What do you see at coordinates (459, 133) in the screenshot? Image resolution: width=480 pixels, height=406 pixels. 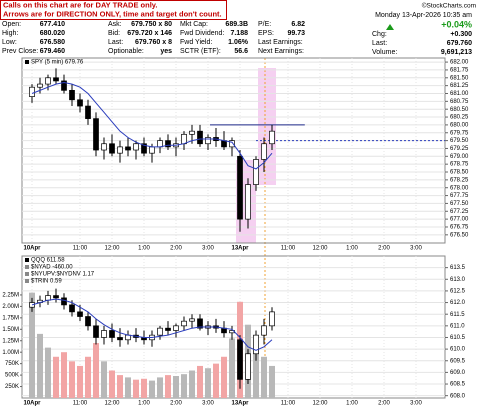 I see `y-tick-label: 679.75` at bounding box center [459, 133].